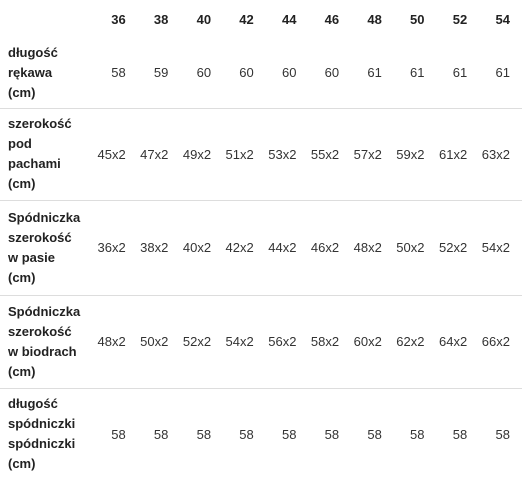 Image resolution: width=522 pixels, height=482 pixels. Describe the element at coordinates (502, 19) in the screenshot. I see `column-header: 54` at that location.